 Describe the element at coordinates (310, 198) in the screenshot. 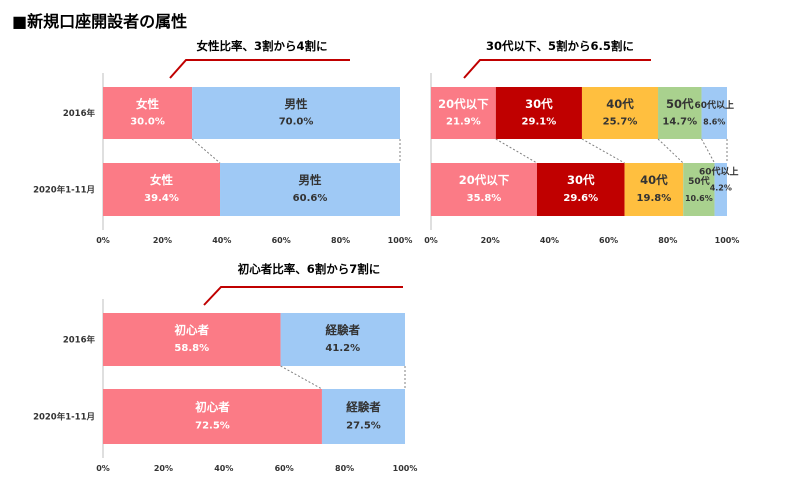

I see `data-label: 60.6%` at that location.